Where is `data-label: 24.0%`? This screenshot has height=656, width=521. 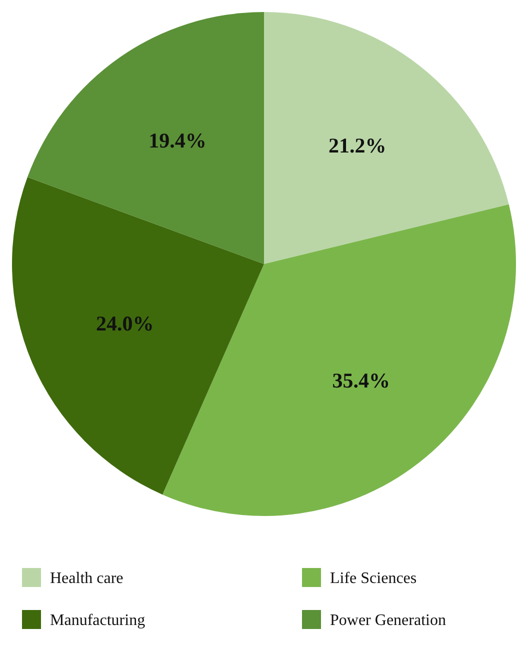 data-label: 24.0% is located at coordinates (125, 324).